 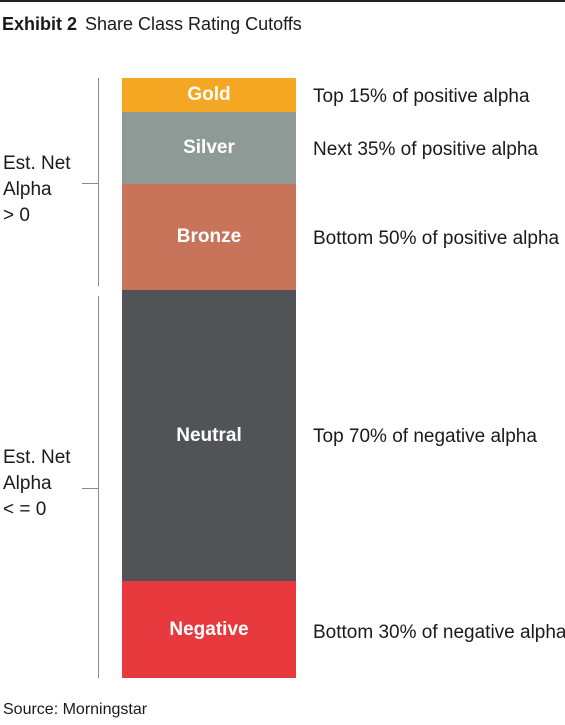 I want to click on band-description-gold: Top 15% of positive alpha, so click(x=421, y=96).